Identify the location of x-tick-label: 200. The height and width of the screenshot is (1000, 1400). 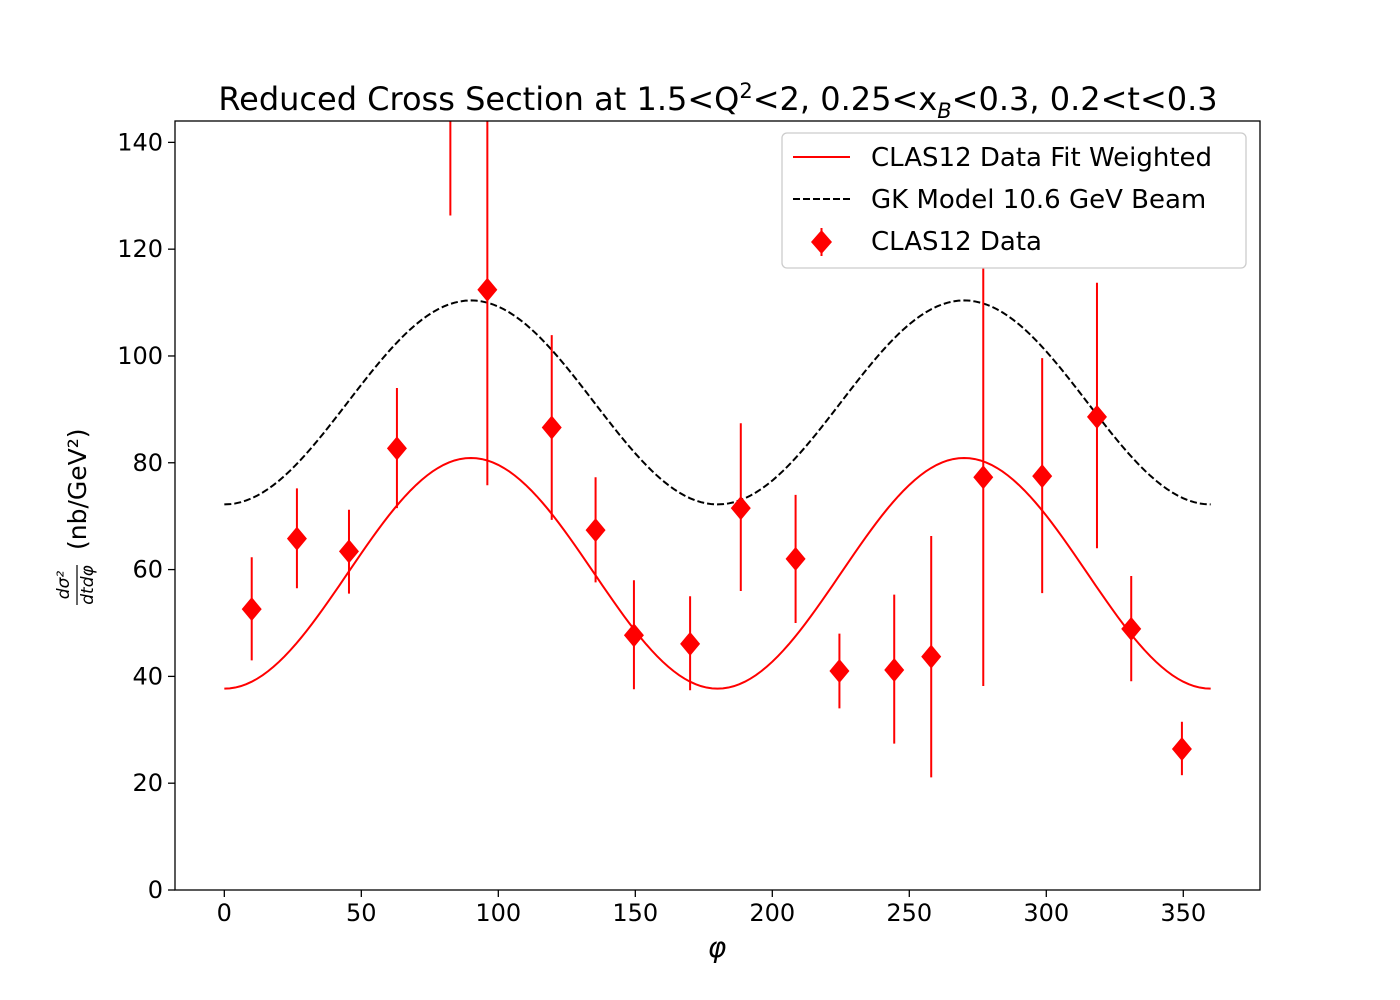
(772, 913).